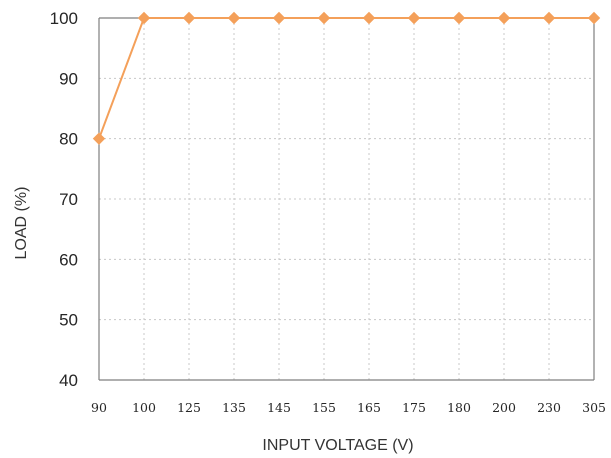 The image size is (611, 458). What do you see at coordinates (369, 407) in the screenshot?
I see `x-tick-label: 165` at bounding box center [369, 407].